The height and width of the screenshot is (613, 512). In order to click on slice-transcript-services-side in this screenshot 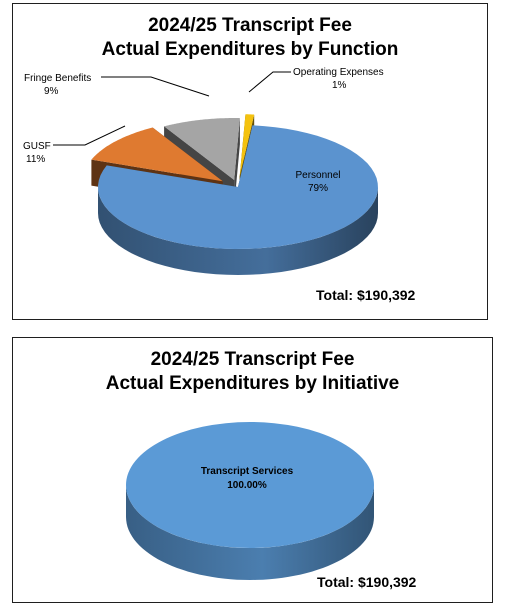, I will do `click(250, 532)`.